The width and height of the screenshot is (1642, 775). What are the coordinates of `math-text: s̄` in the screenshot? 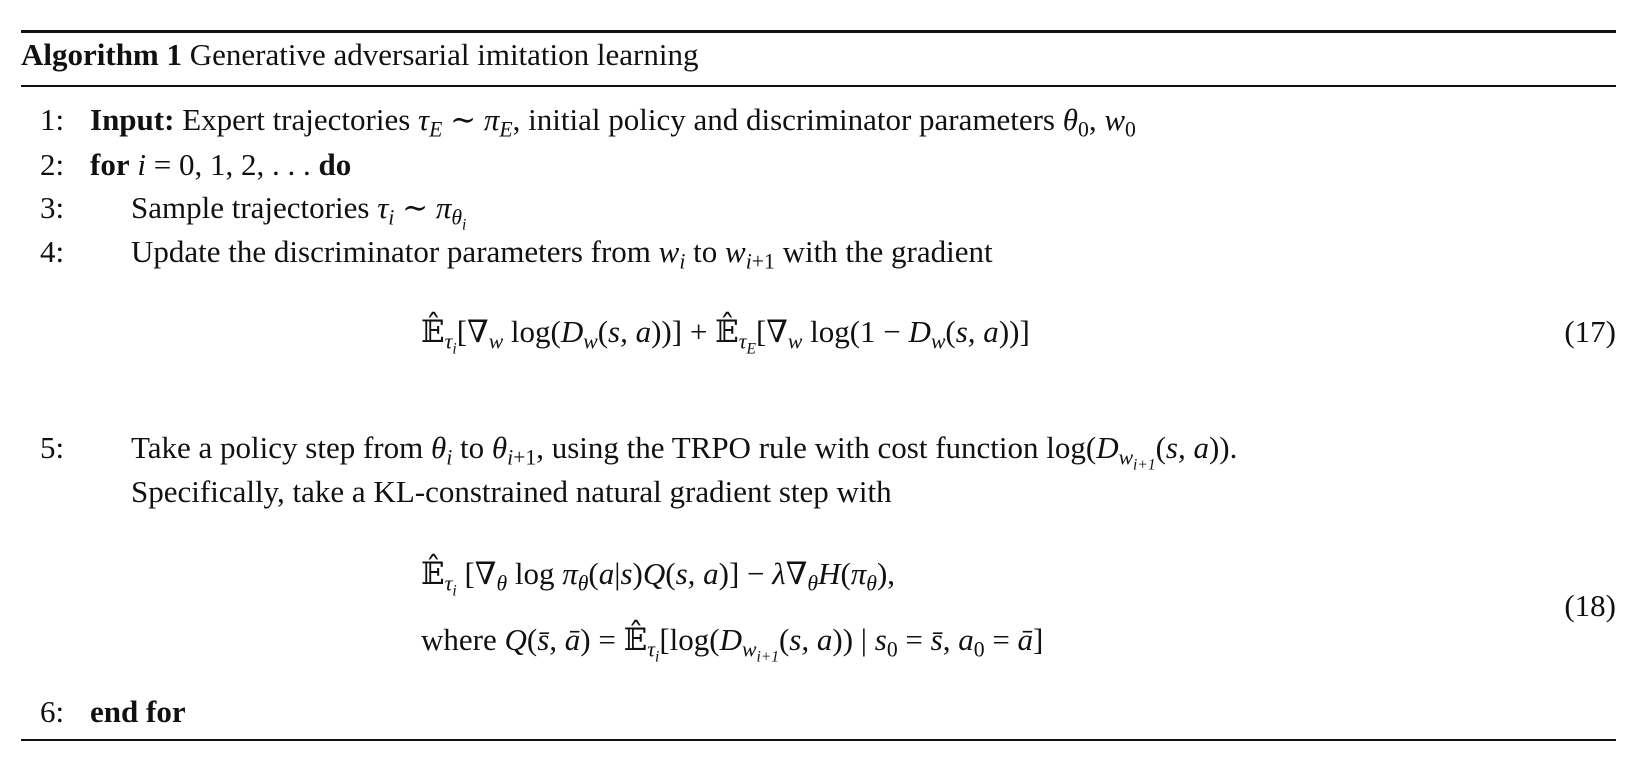 It's located at (936, 639).